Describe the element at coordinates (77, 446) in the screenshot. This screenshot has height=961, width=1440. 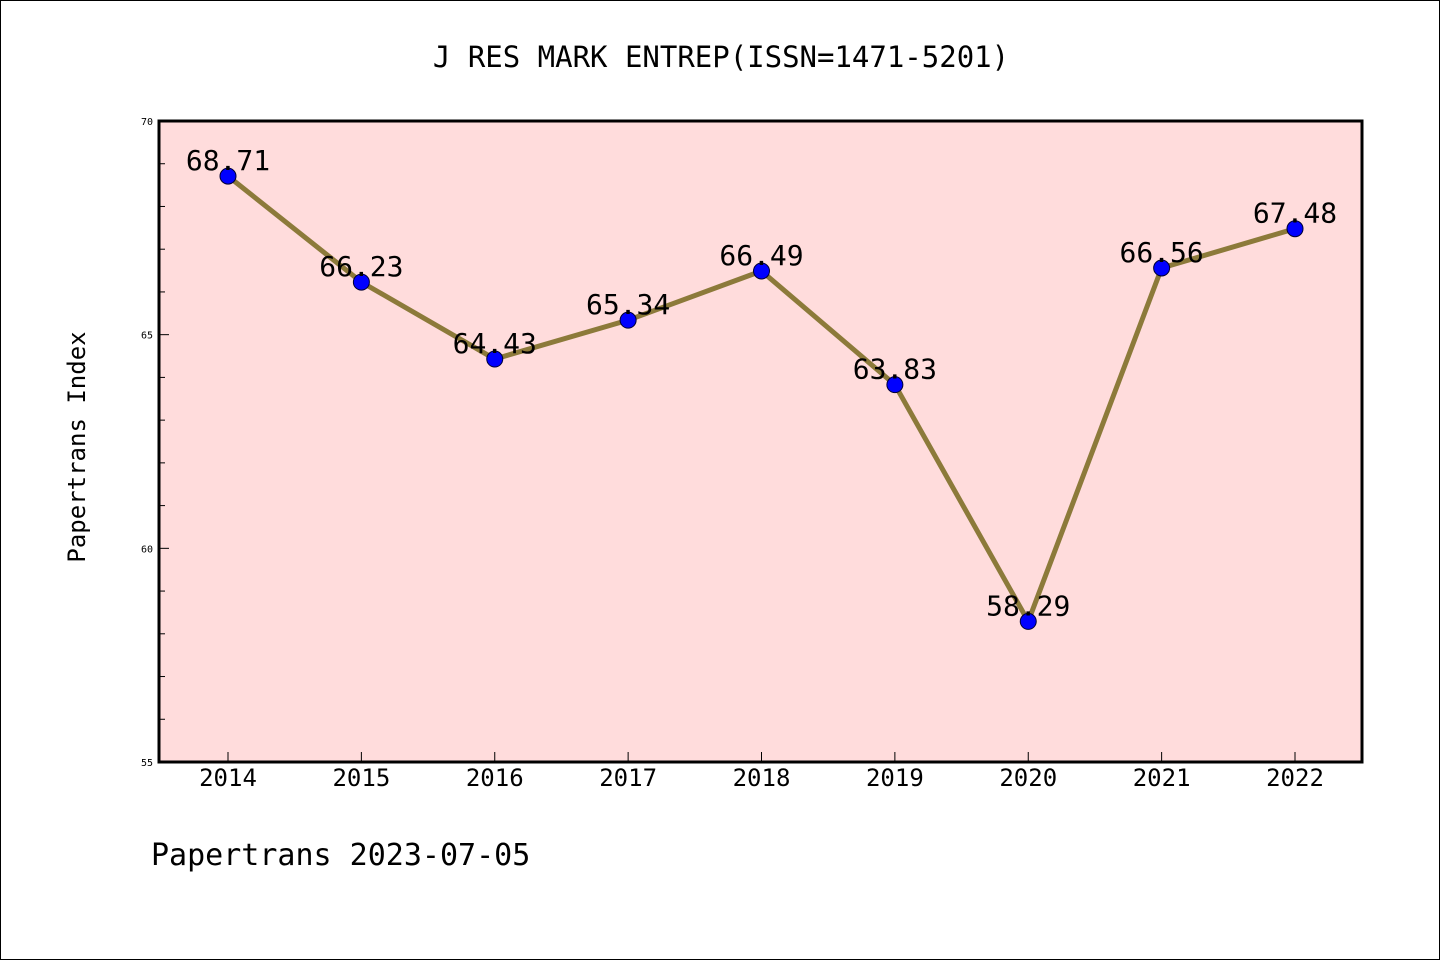
I see `y-axis-label: Papertrans Index` at that location.